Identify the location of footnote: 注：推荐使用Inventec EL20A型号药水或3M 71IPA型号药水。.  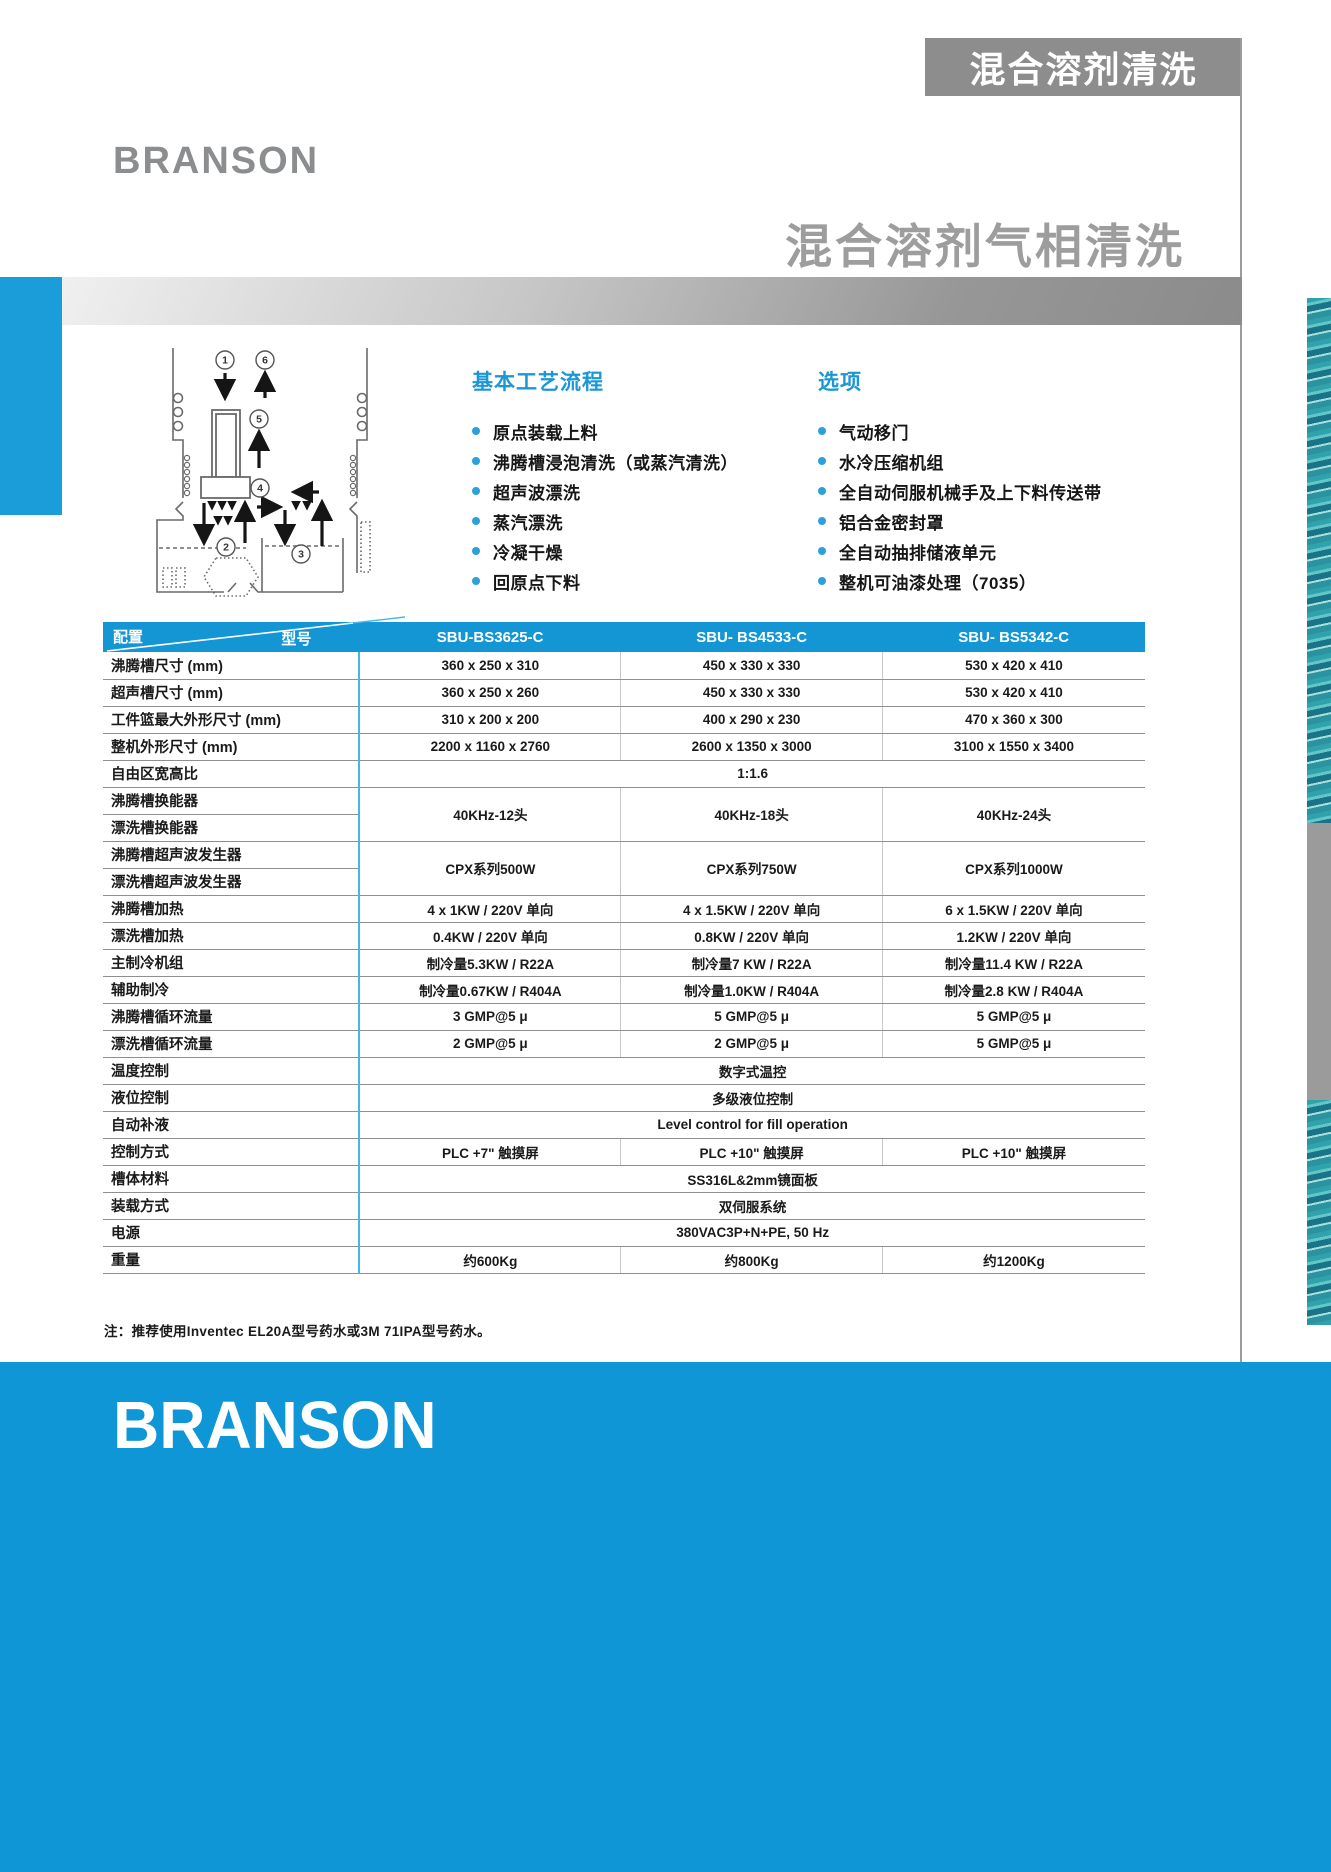
(297, 1331).